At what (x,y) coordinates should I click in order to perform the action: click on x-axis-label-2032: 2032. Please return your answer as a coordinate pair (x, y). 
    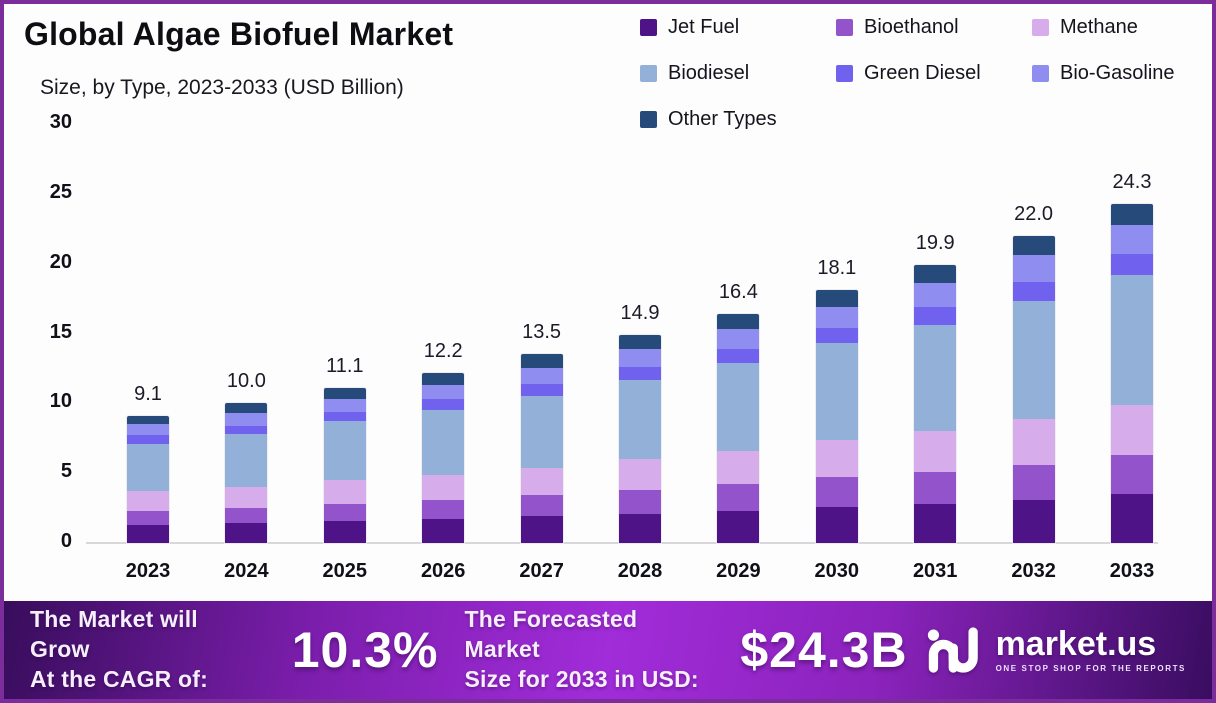
    Looking at the image, I should click on (1033, 571).